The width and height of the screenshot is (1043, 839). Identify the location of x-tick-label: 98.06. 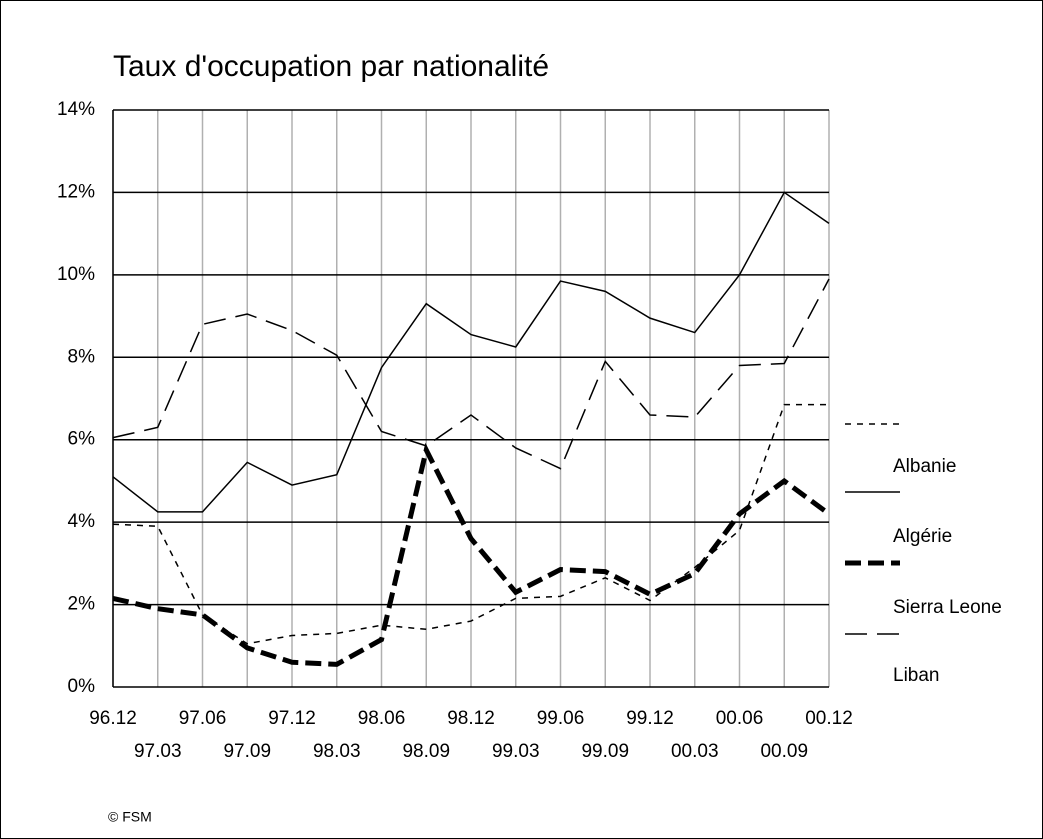
(382, 718).